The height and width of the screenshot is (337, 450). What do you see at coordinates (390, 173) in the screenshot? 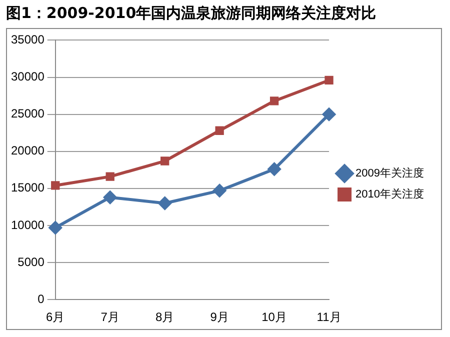
I see `legend-label: 2009年关注度` at bounding box center [390, 173].